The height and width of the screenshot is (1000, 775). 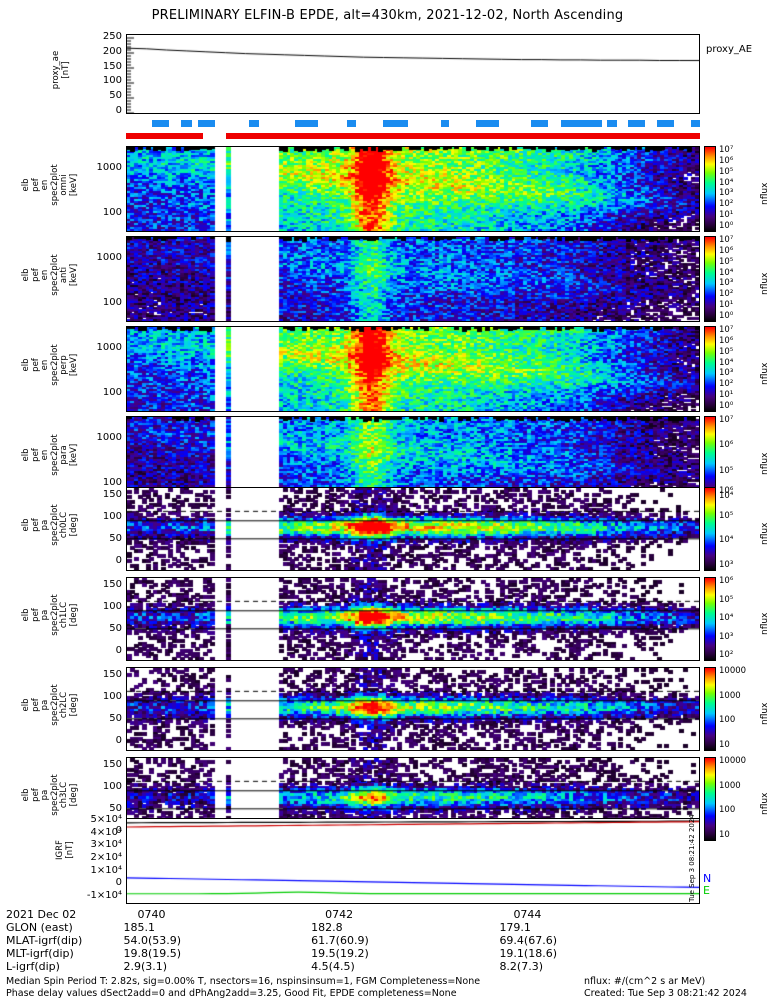 I want to click on colorbar-tick-omni: 10⁰, so click(x=726, y=226).